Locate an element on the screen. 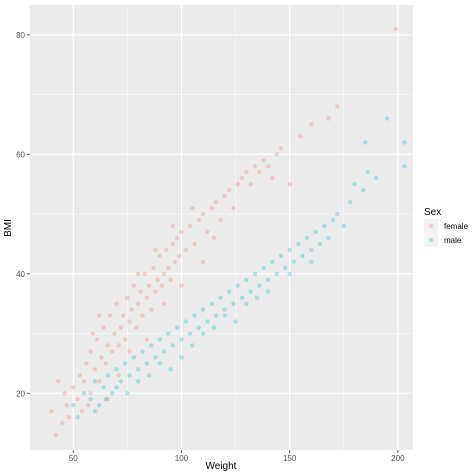  x-tick-label: 50 is located at coordinates (73, 458).